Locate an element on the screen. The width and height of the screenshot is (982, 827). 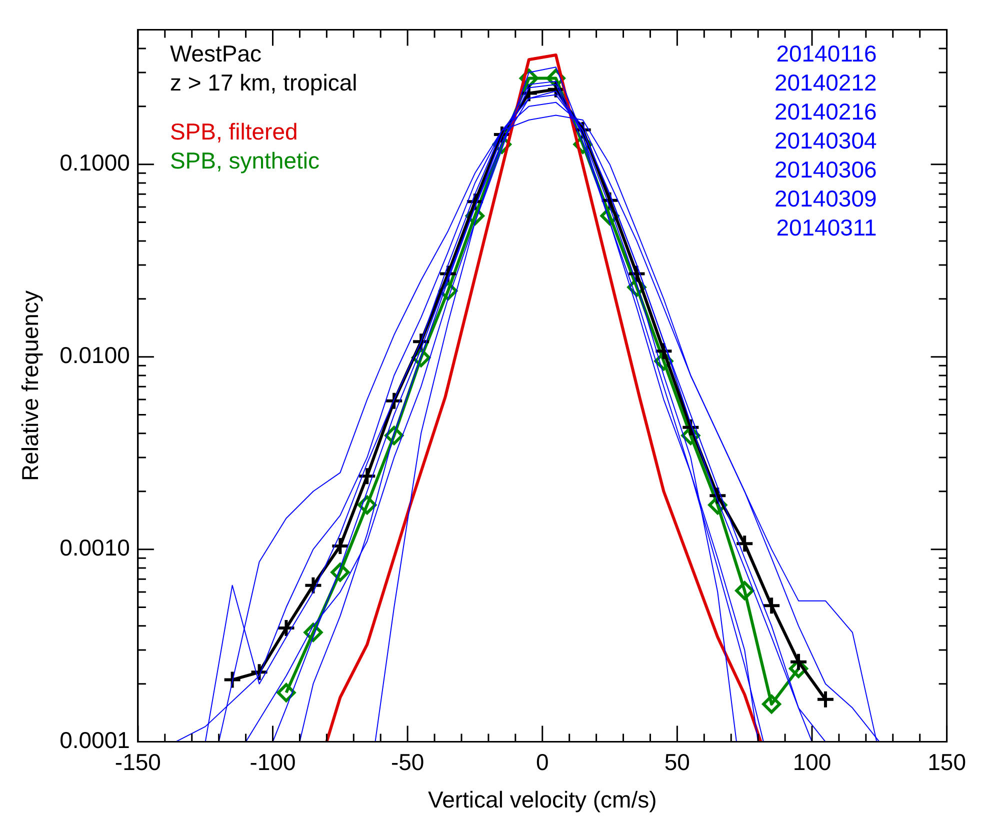
x-axis-title: Vertical velocity (cm/s) is located at coordinates (542, 799).